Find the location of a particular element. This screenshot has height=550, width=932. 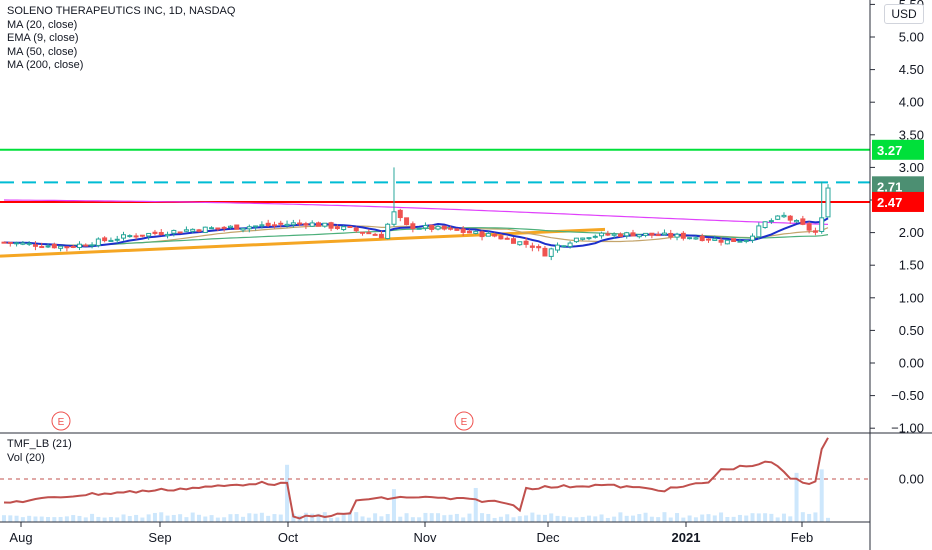

symbol-title: SOLENO THERAPEUTICS INC, 1D, NASDAQ is located at coordinates (121, 11).